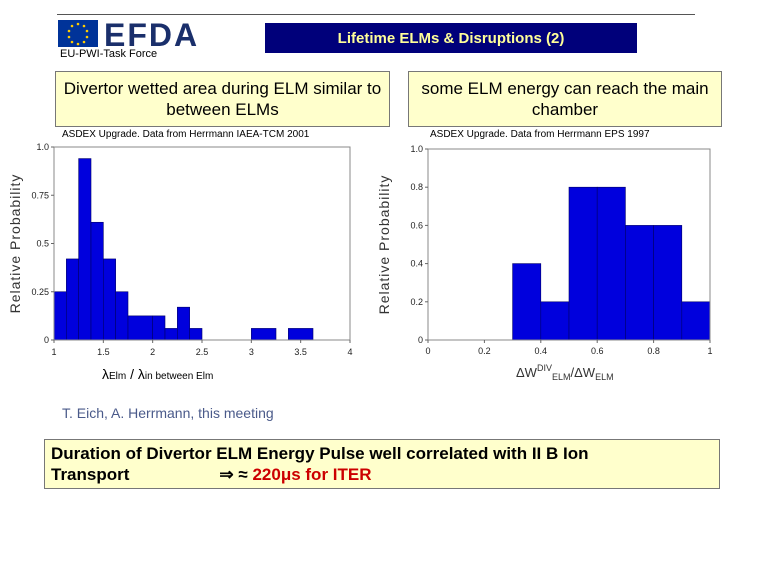 This screenshot has width=780, height=570. What do you see at coordinates (376, 14) in the screenshot?
I see `top-rule` at bounding box center [376, 14].